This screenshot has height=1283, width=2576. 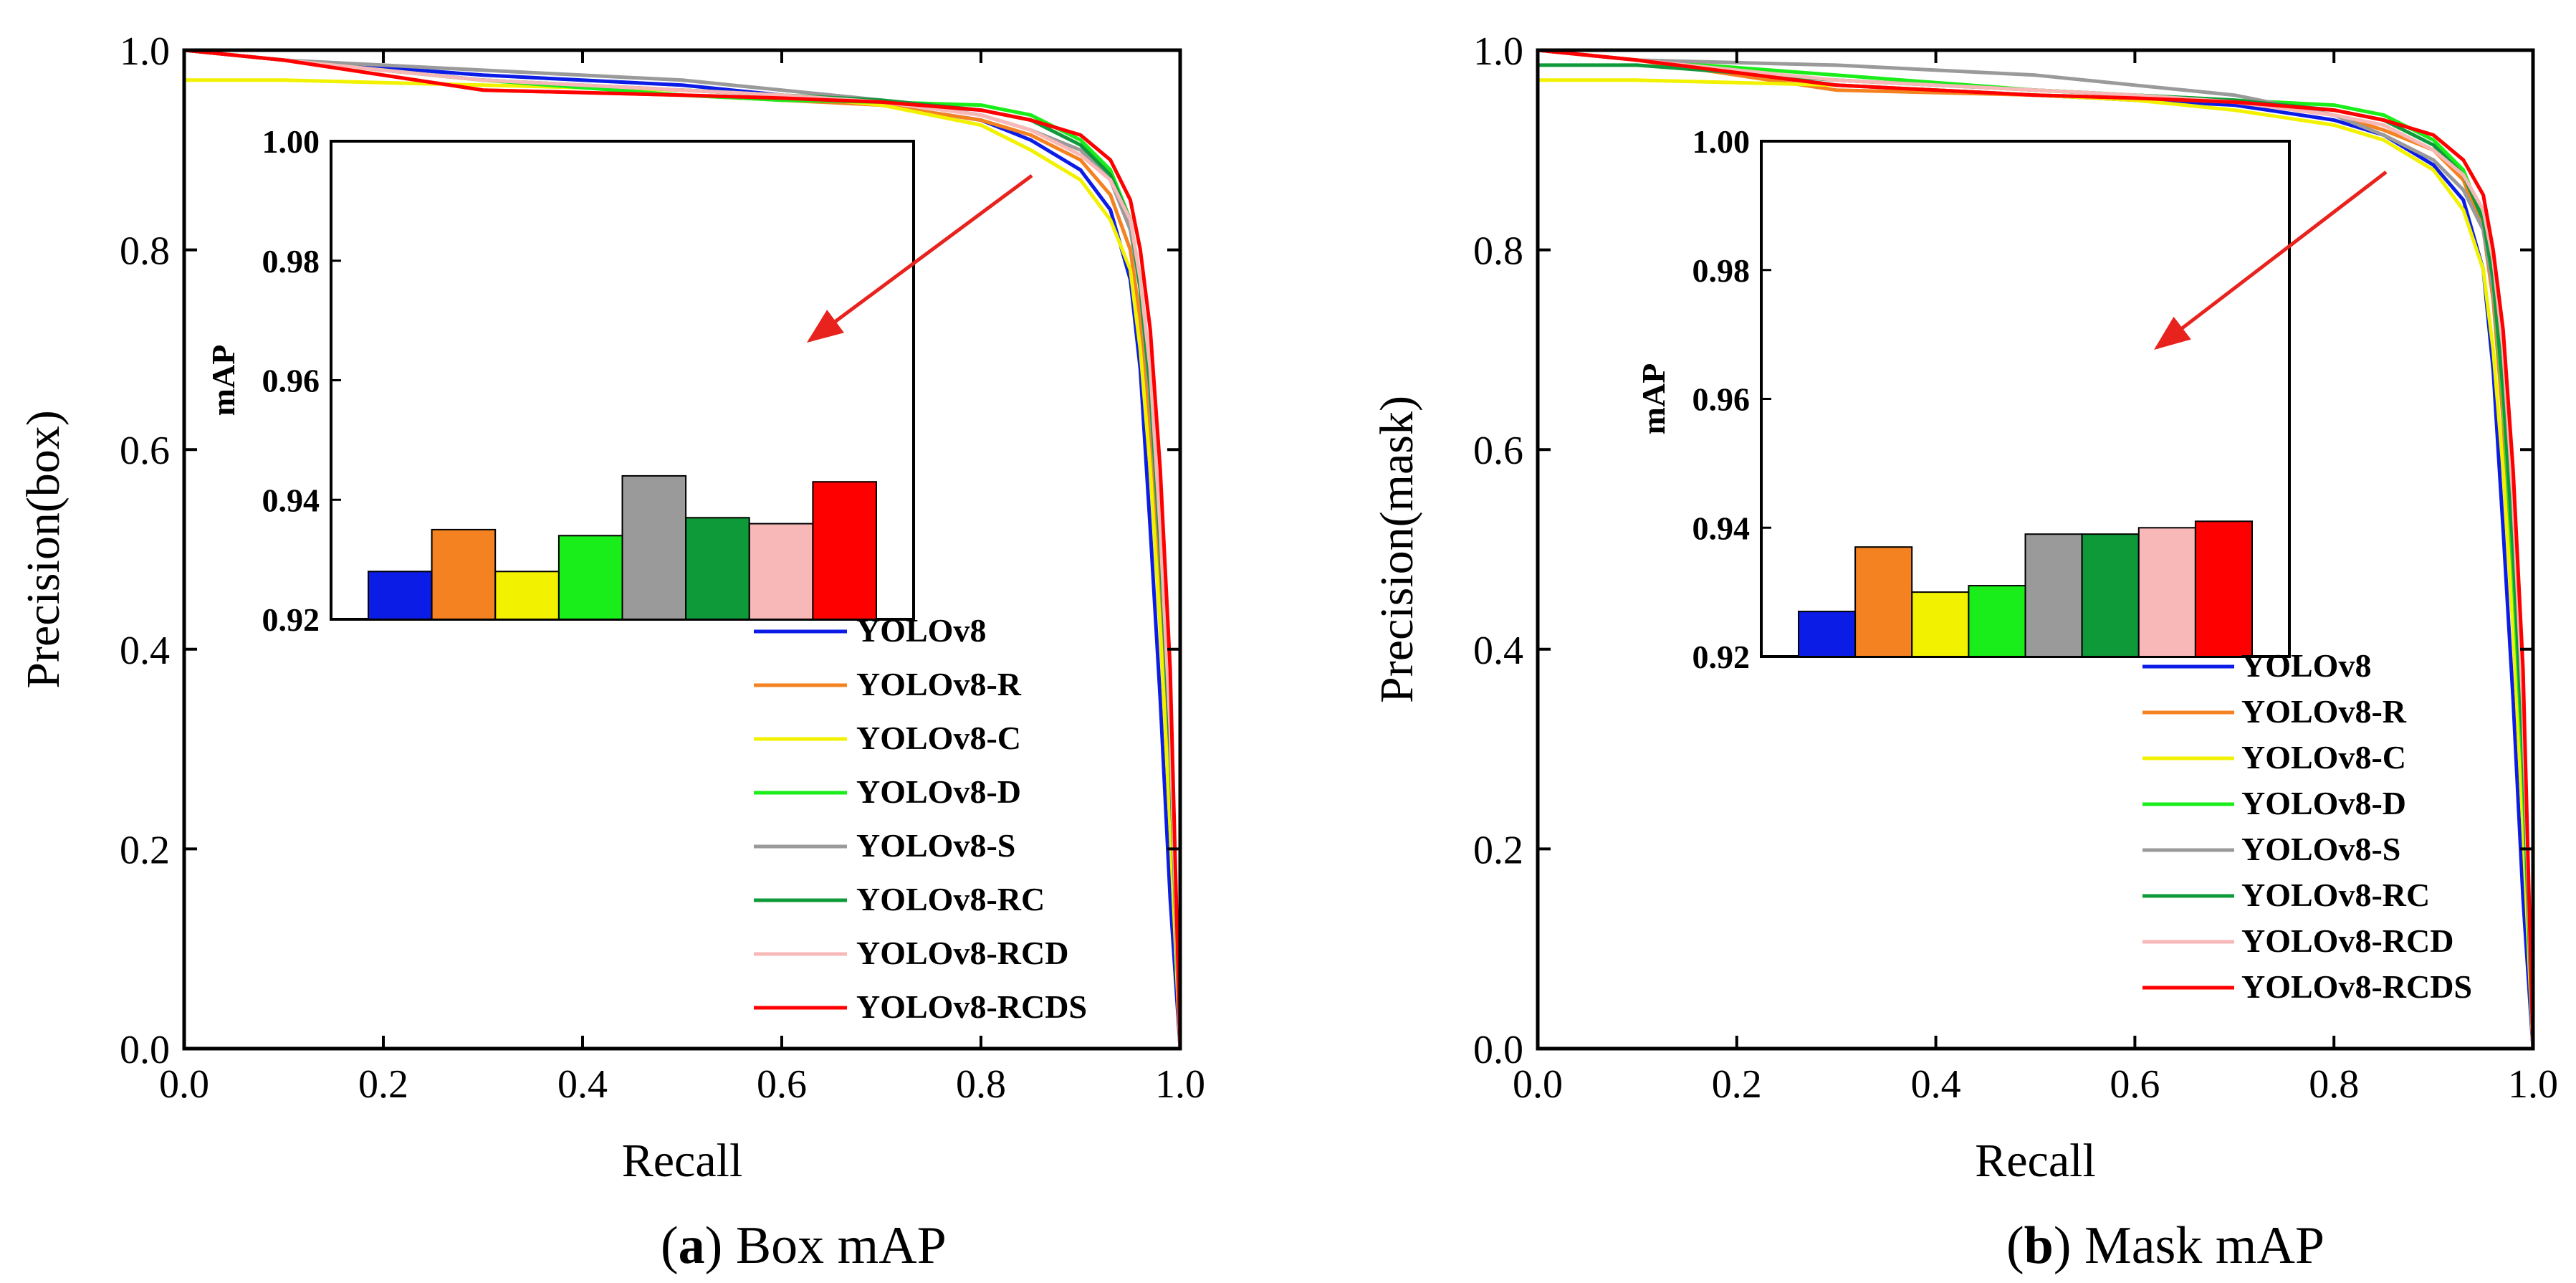 What do you see at coordinates (1397, 549) in the screenshot?
I see `y-axis-label: Precision(mask)` at bounding box center [1397, 549].